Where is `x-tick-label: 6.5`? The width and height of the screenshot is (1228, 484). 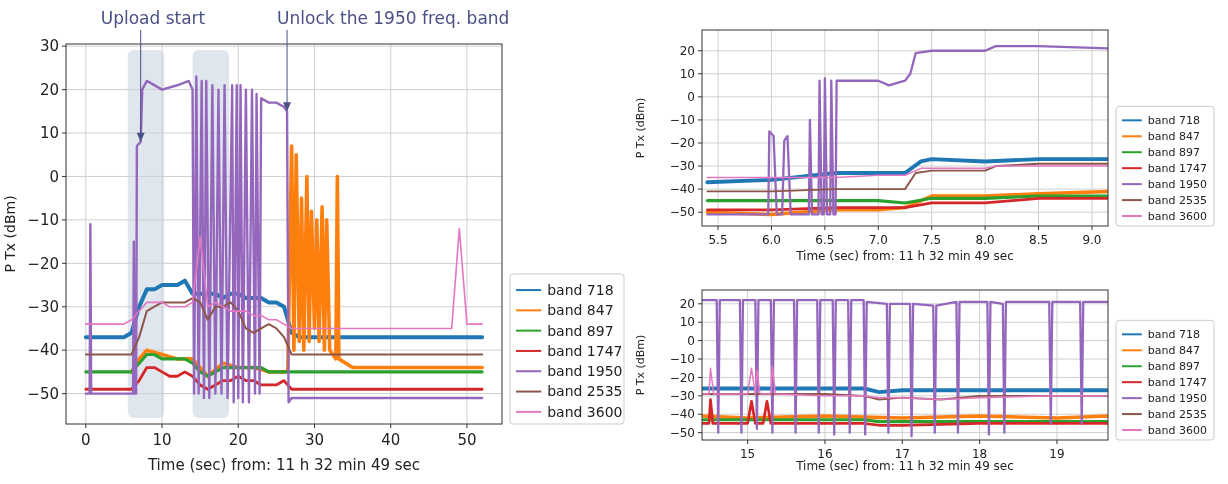
x-tick-label: 6.5 is located at coordinates (825, 240).